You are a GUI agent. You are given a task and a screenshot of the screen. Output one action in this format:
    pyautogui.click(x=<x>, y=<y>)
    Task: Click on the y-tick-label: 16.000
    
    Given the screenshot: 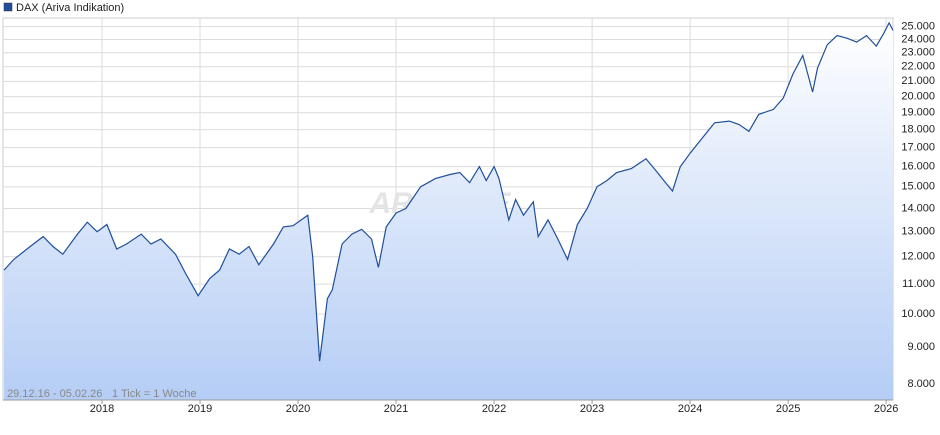 What is the action you would take?
    pyautogui.click(x=918, y=166)
    